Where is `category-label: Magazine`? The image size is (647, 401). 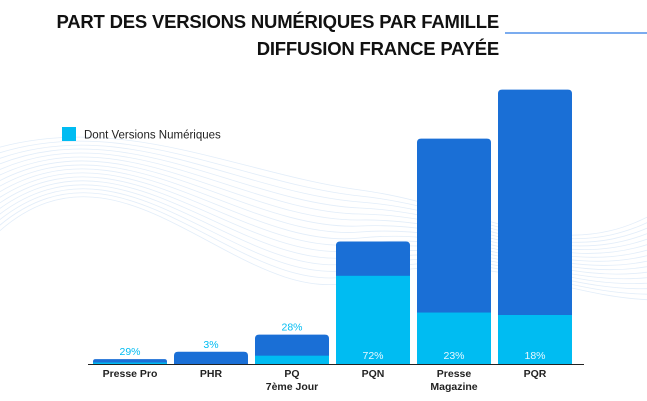 category-label: Magazine is located at coordinates (453, 387).